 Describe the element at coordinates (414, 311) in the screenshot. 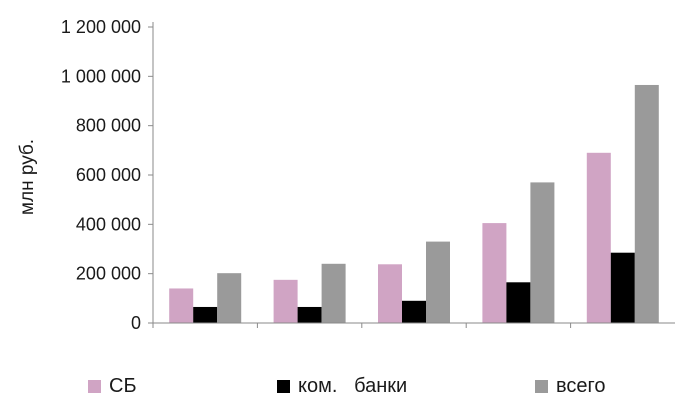

I see `bar-com-banks-2008` at that location.